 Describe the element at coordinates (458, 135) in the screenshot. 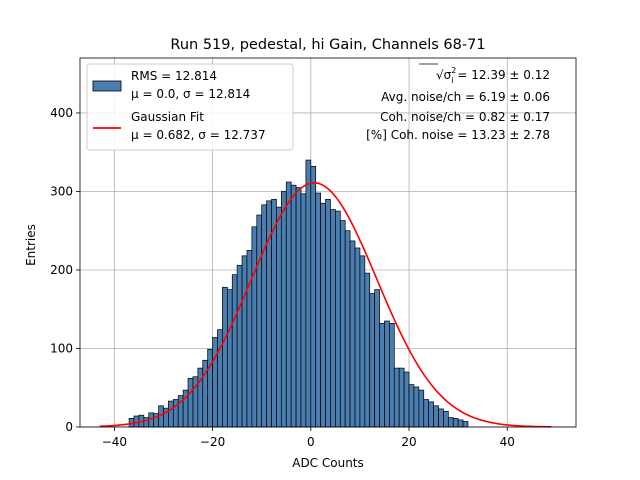

I see `annotation-coh-noise-percent: [%] Coh. noise = 13.23 ± 2.78` at that location.